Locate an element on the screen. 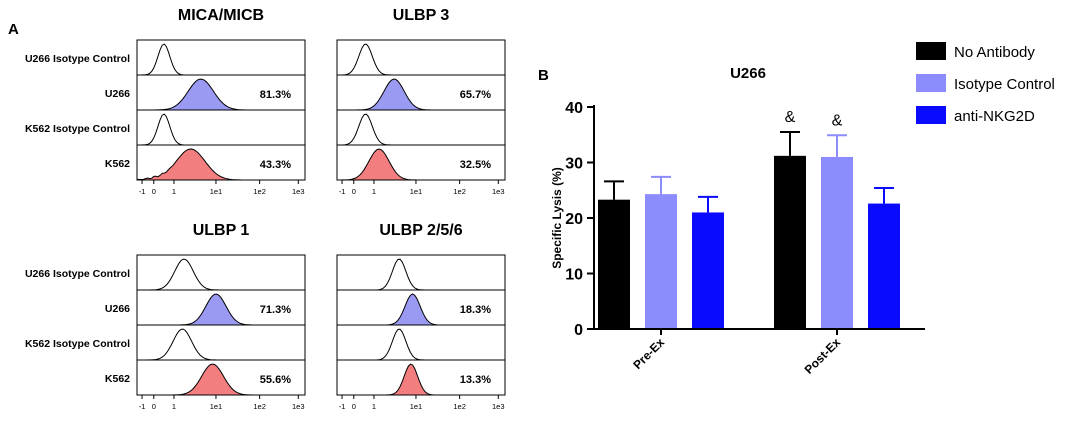  x-tick-label: Post-Ex is located at coordinates (823, 356).